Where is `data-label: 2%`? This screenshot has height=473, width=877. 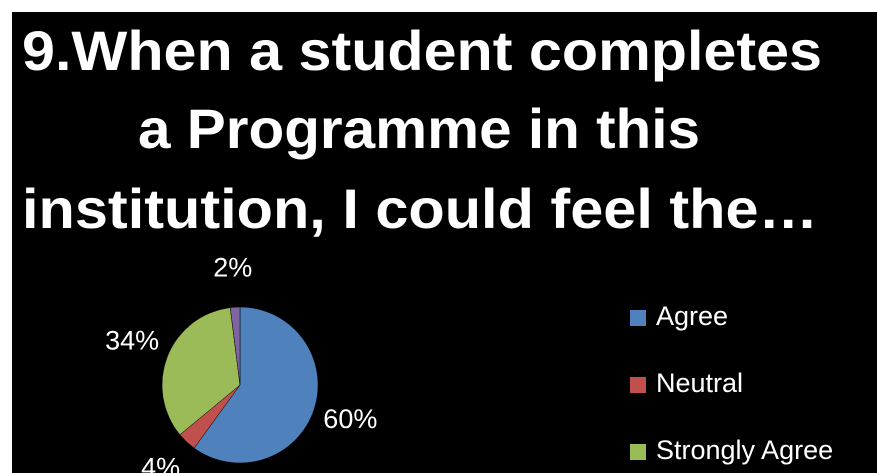
data-label: 2% is located at coordinates (232, 267).